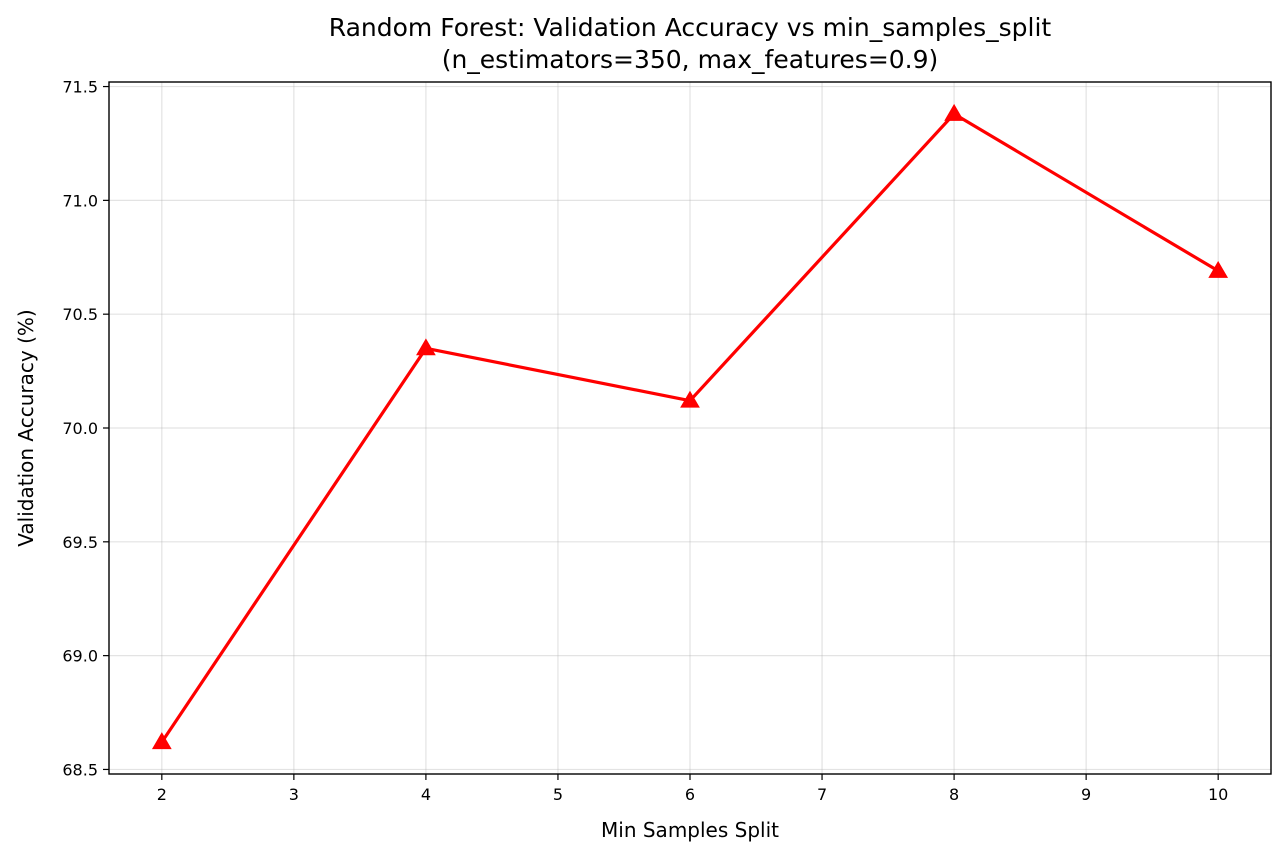 The height and width of the screenshot is (857, 1286). I want to click on y-tick-label: 71.0, so click(80, 200).